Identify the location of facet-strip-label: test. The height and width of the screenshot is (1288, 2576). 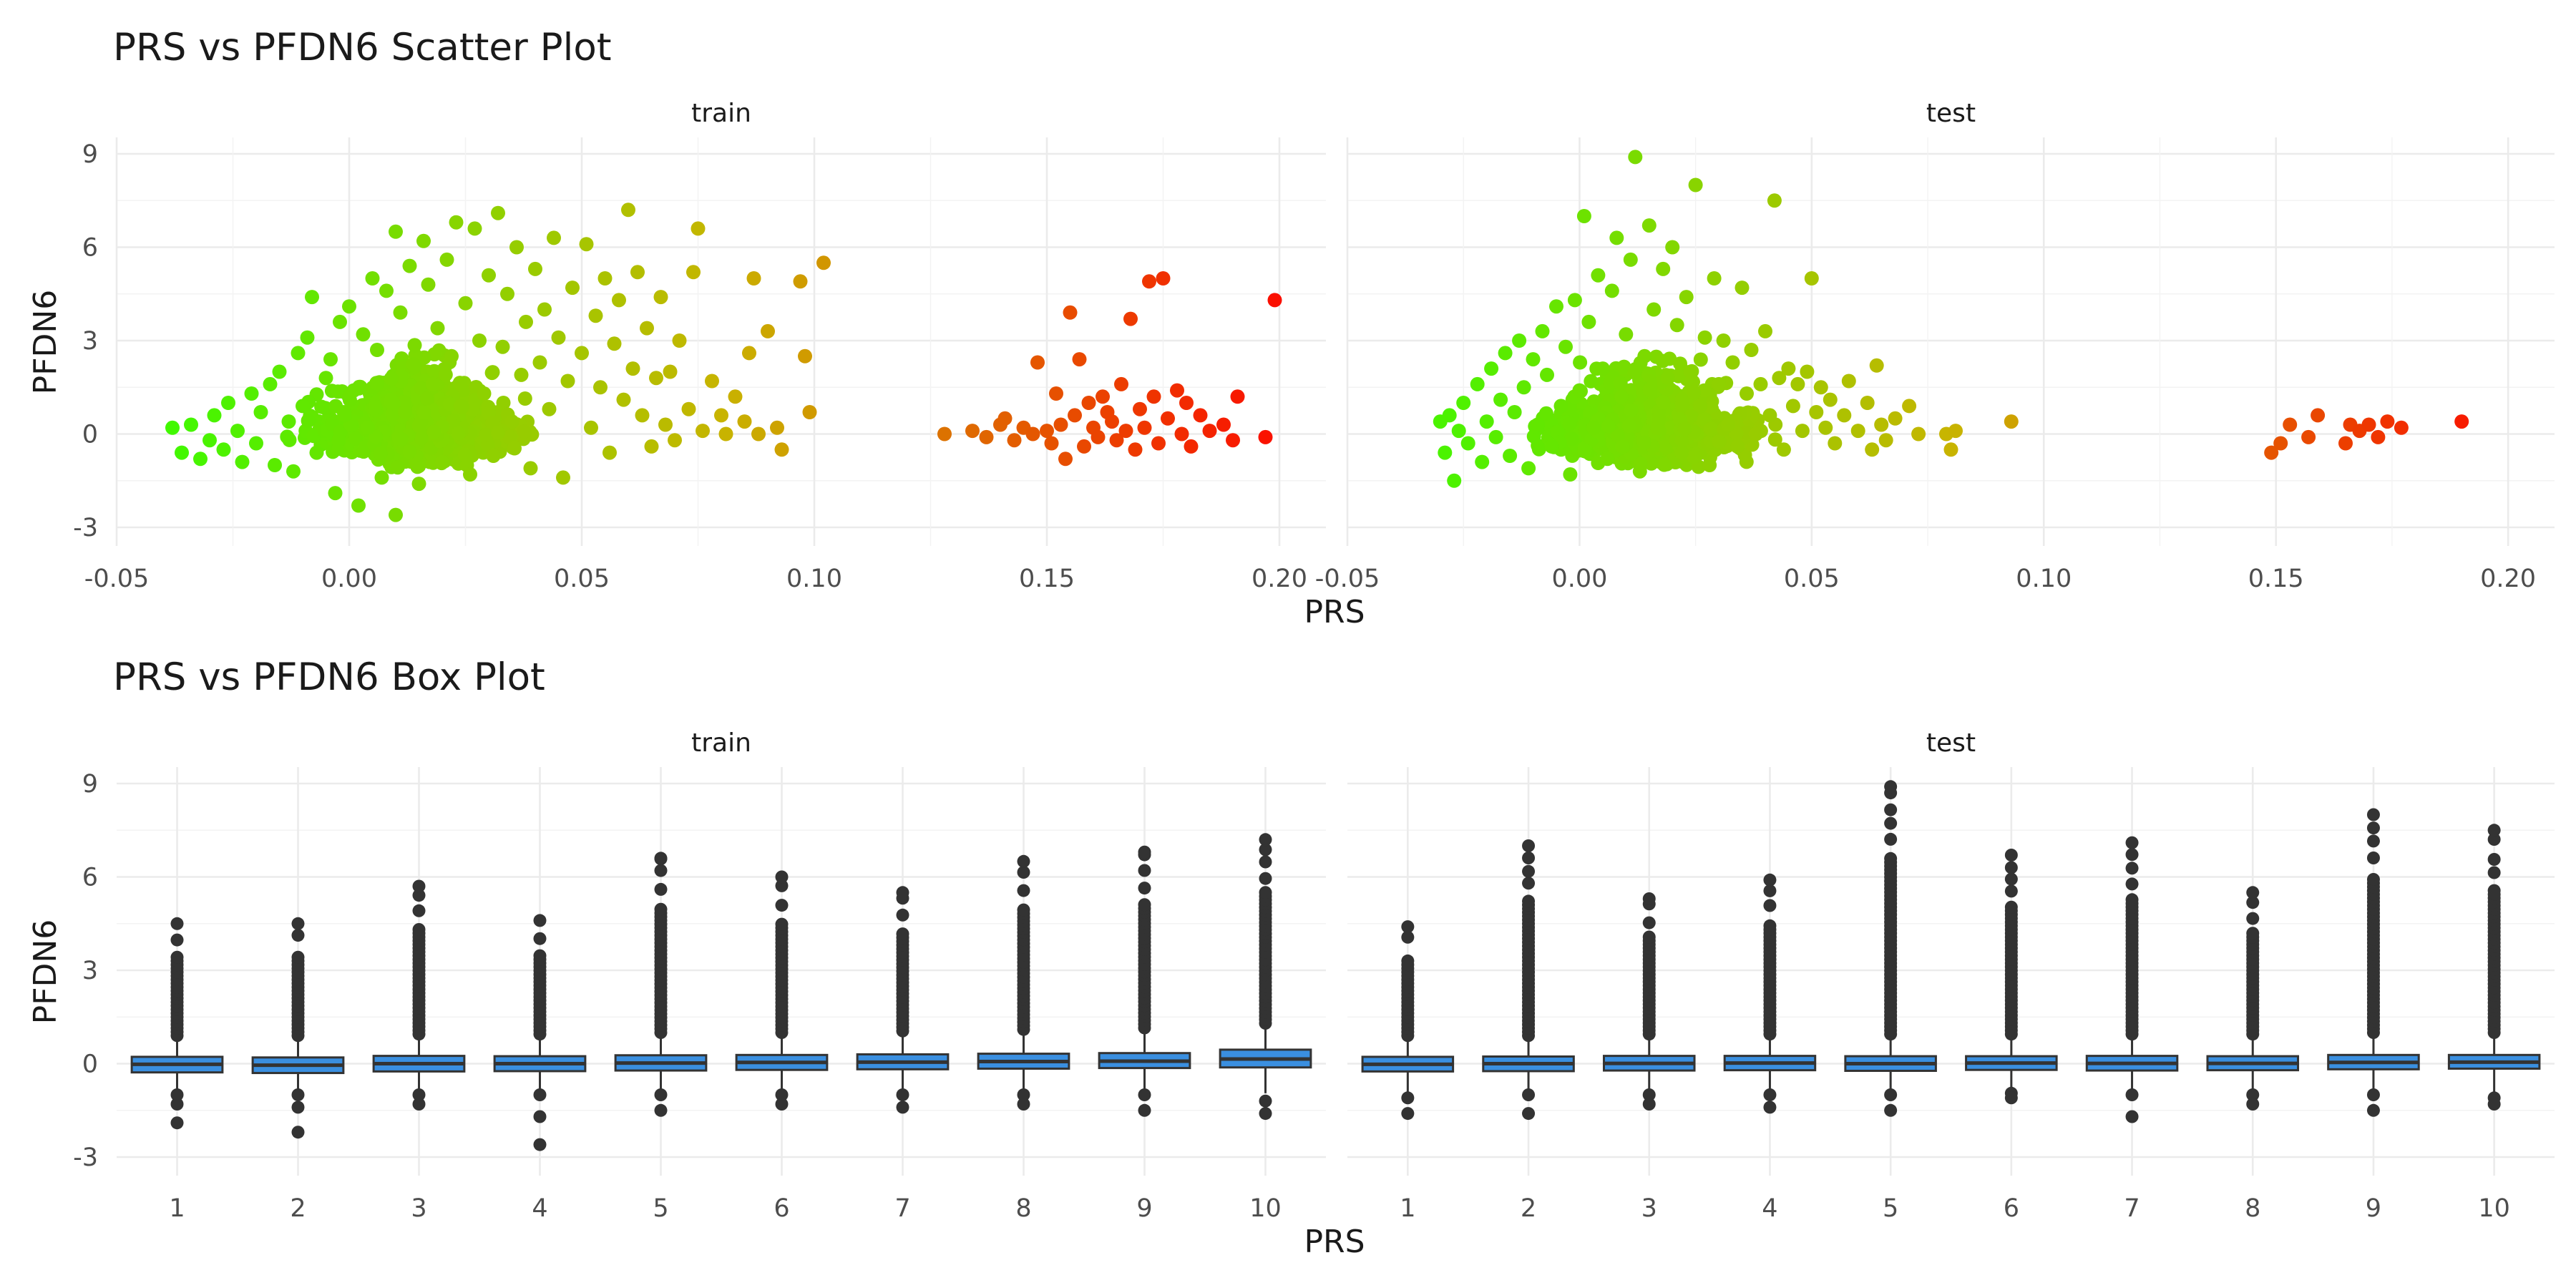
(1951, 113).